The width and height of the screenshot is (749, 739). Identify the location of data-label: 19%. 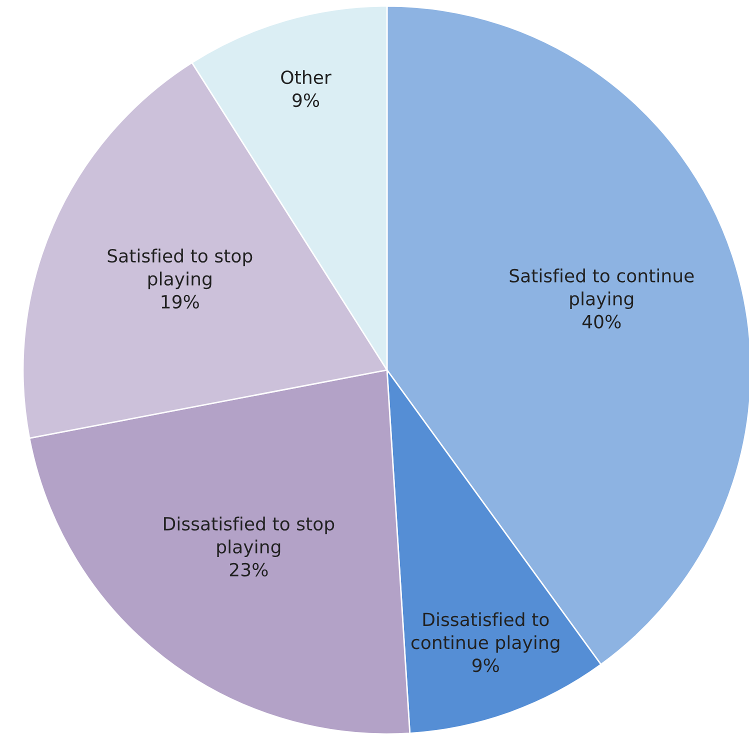
(180, 301).